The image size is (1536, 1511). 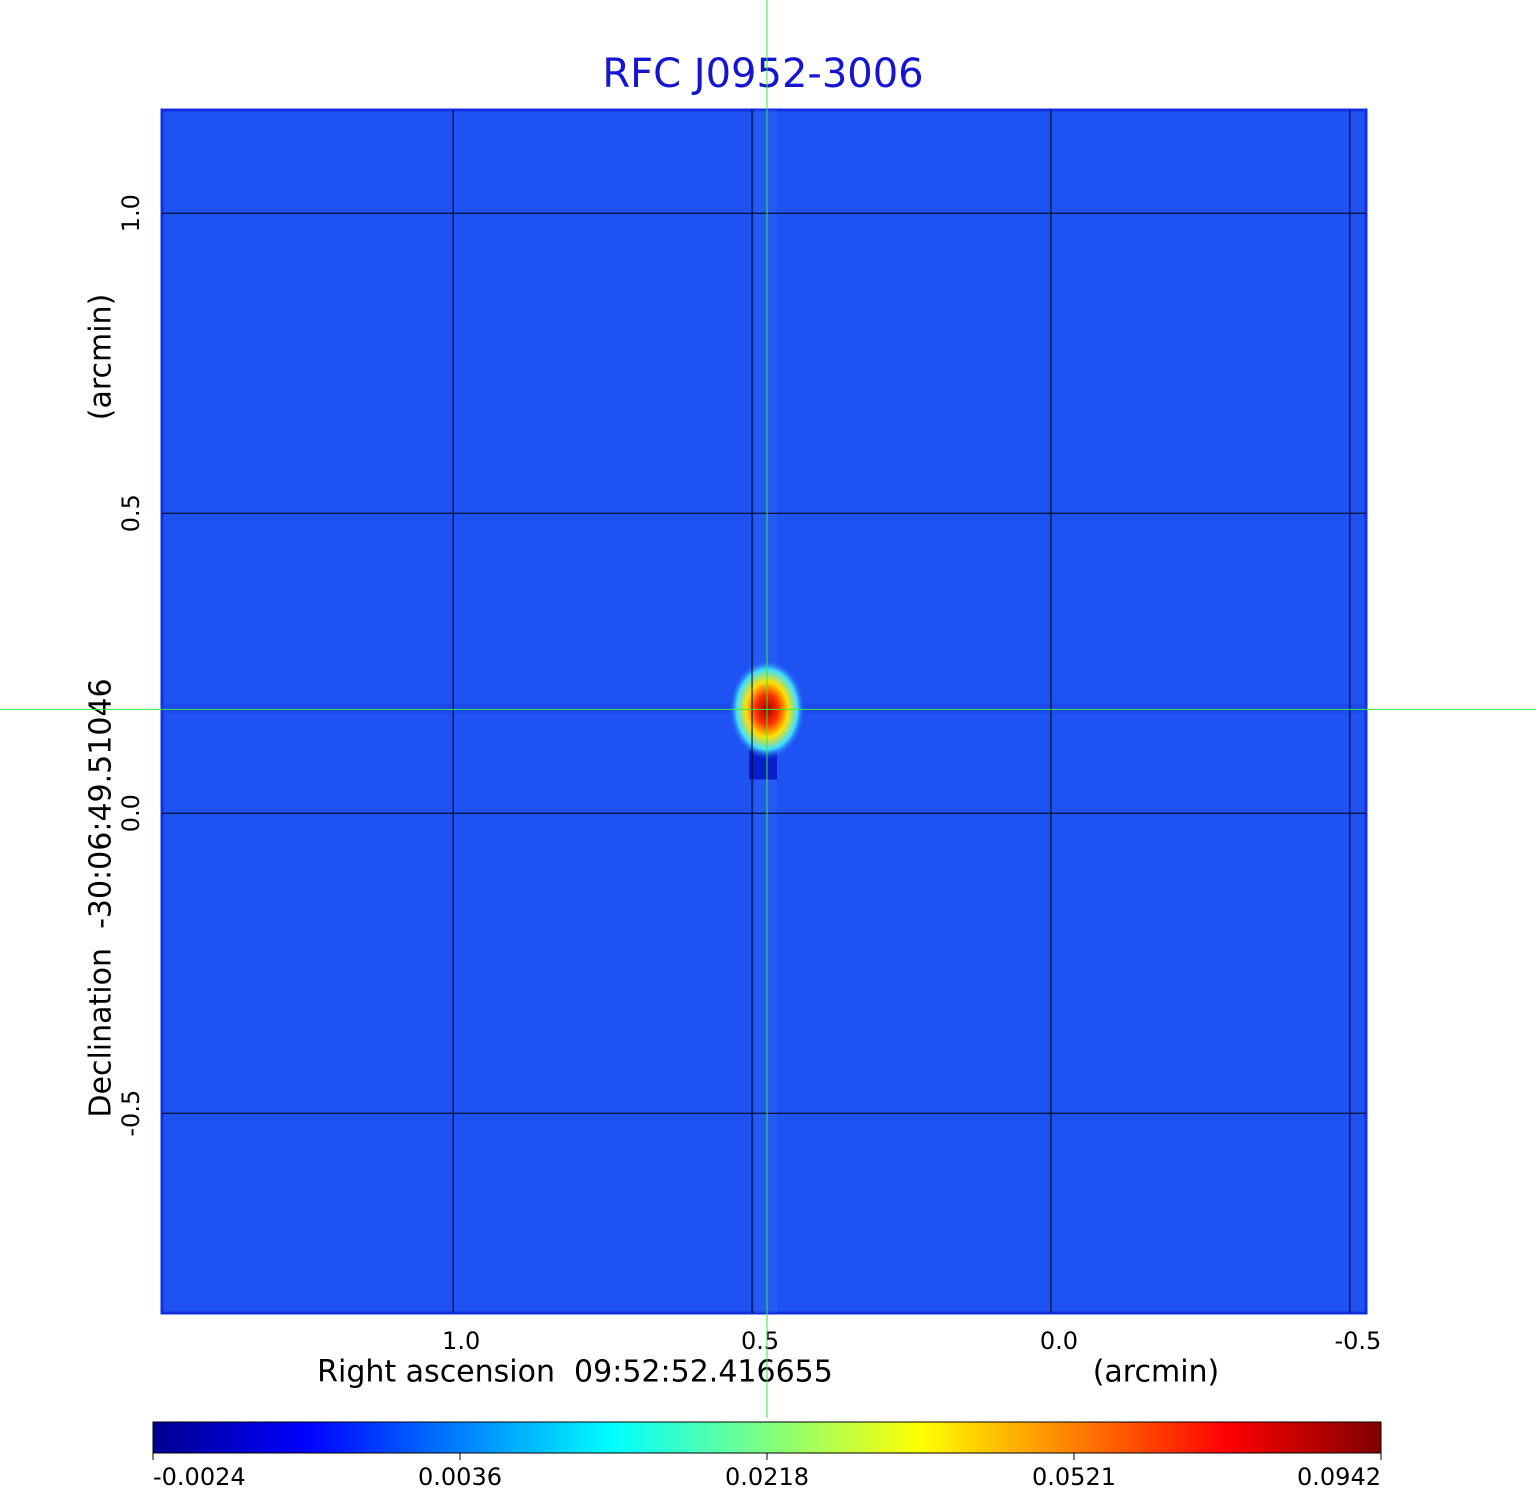 I want to click on y-tick-label: 1.0, so click(x=131, y=213).